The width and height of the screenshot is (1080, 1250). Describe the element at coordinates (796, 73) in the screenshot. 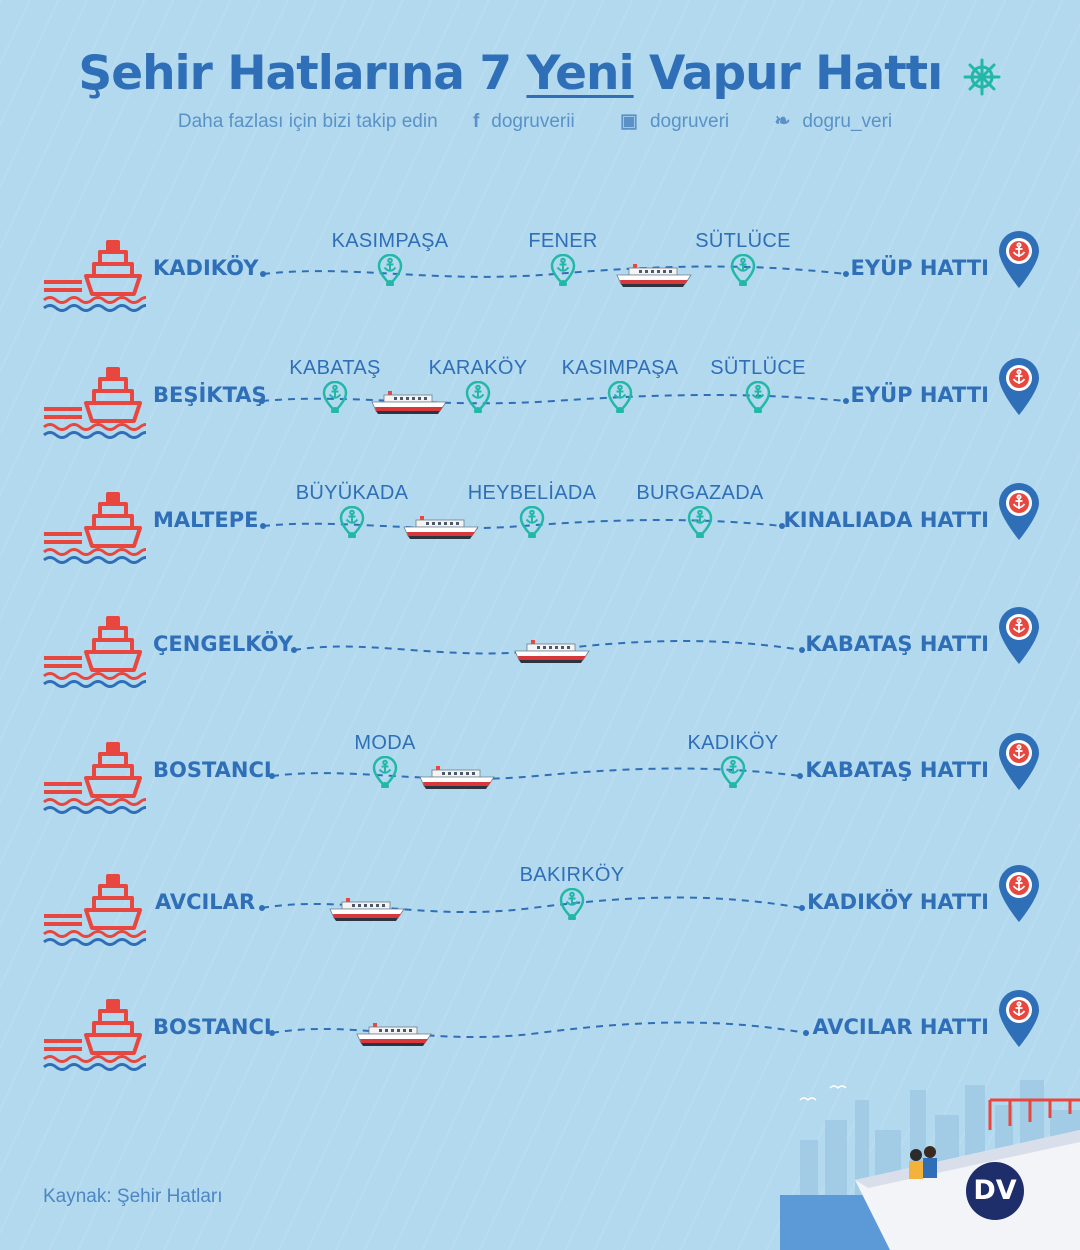

I see `title-text-3: Vapur Hattı` at that location.